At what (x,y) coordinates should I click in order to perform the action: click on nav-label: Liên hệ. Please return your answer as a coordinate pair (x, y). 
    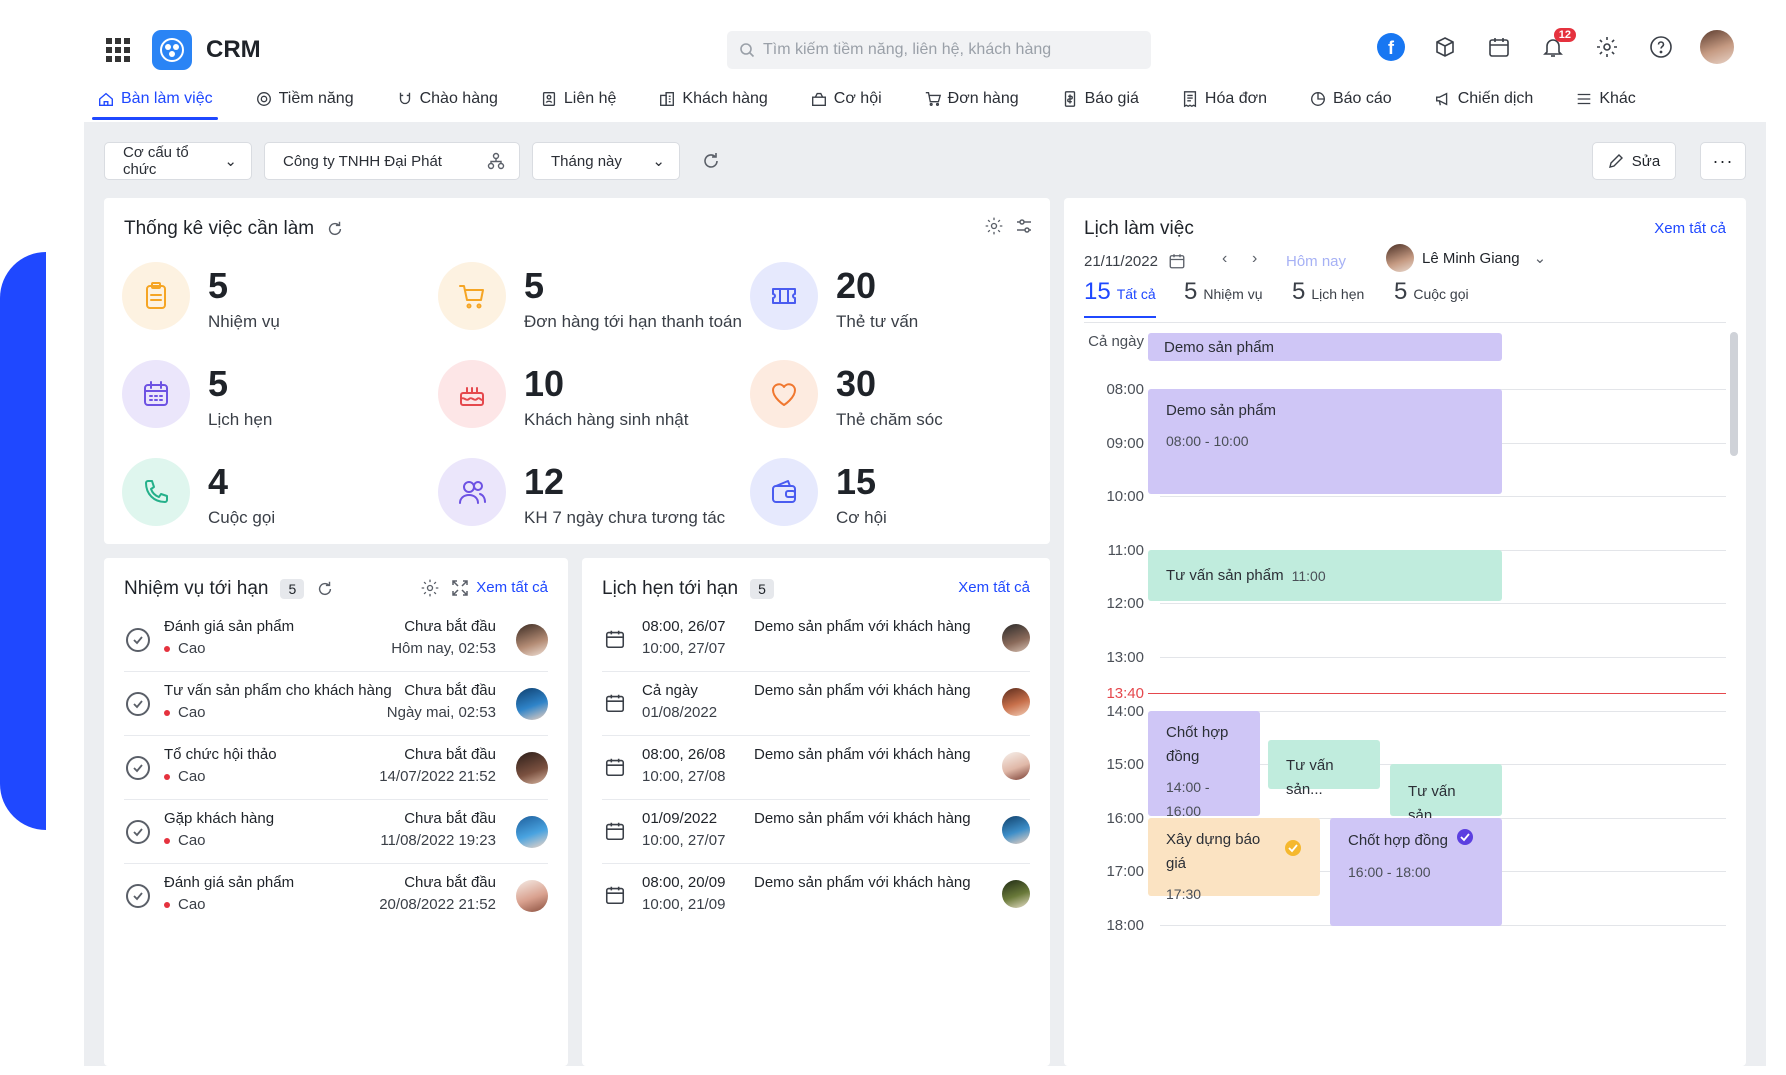
    Looking at the image, I should click on (590, 98).